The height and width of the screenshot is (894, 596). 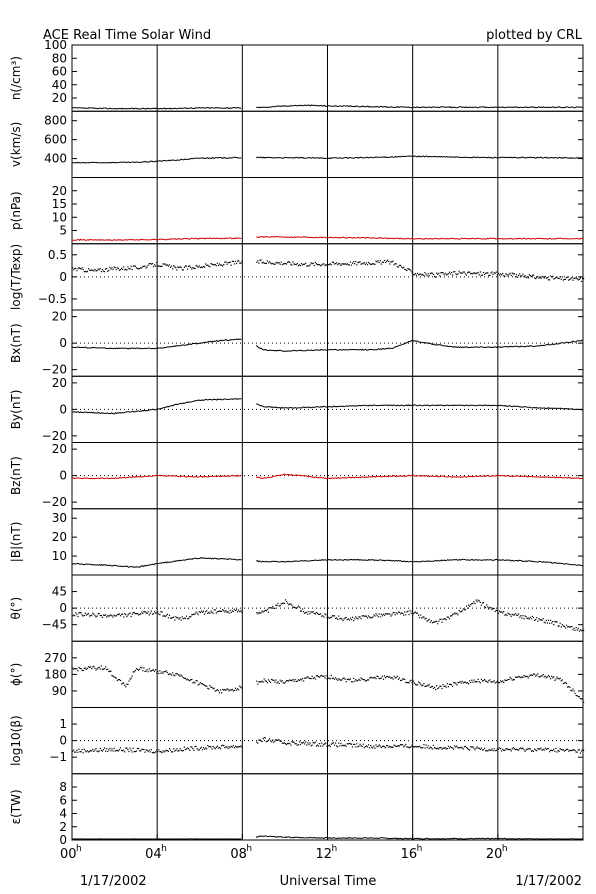 I want to click on x-tick-label-16: 16, so click(x=409, y=854).